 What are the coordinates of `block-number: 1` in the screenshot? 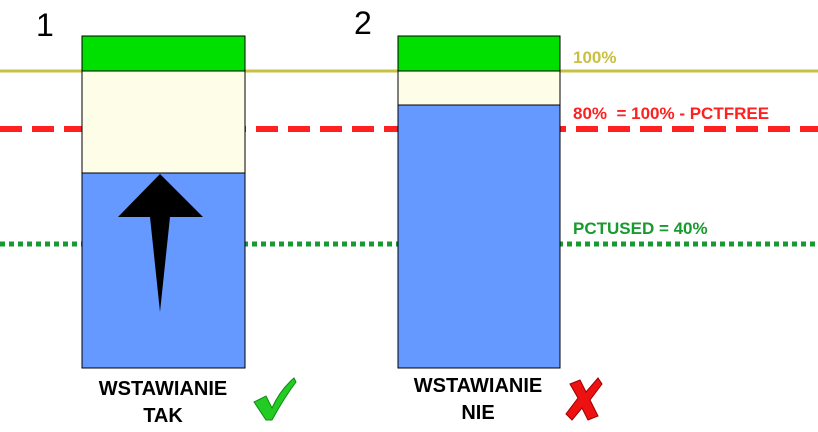 It's located at (45, 25).